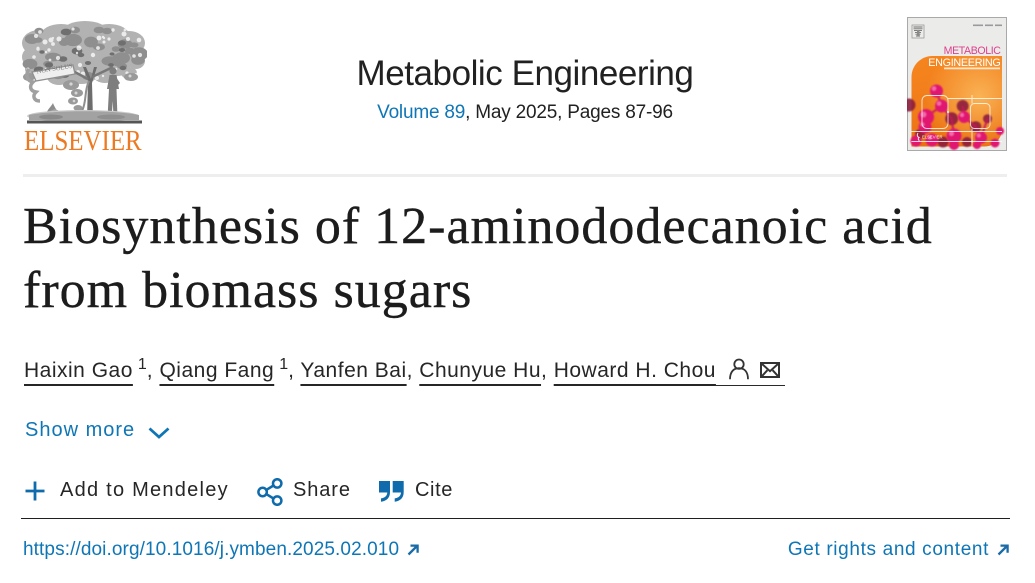  I want to click on svg-text: ELSEVIER, so click(932, 137).